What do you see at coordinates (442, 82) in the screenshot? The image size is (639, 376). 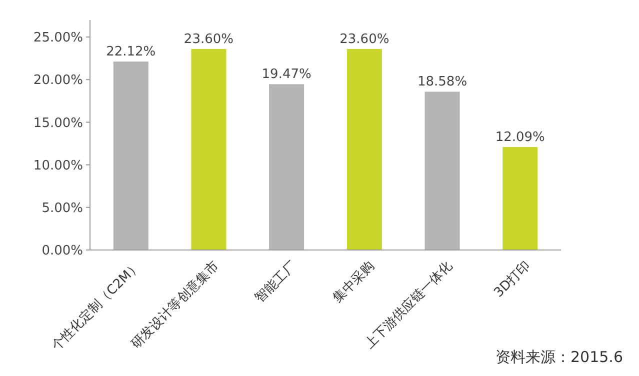 I see `data-label: 18.58%` at bounding box center [442, 82].